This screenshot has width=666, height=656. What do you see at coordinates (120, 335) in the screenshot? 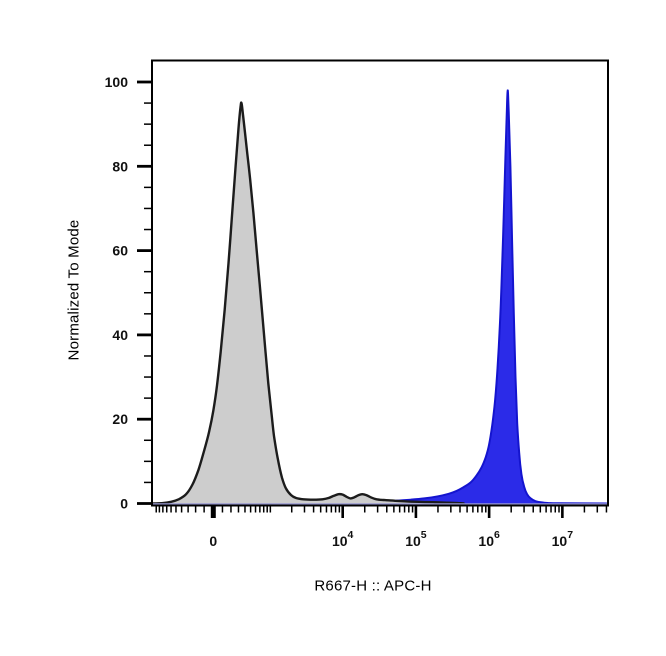
I see `y-axis-tick-label: 40` at bounding box center [120, 335].